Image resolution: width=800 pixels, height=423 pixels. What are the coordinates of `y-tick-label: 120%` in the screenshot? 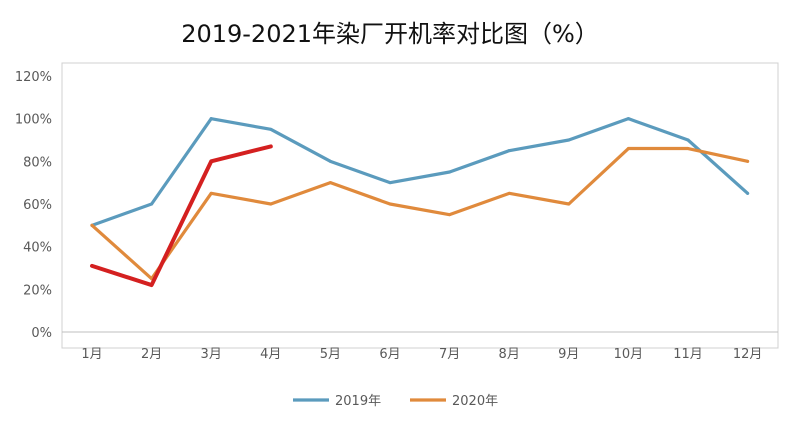 It's located at (33, 77).